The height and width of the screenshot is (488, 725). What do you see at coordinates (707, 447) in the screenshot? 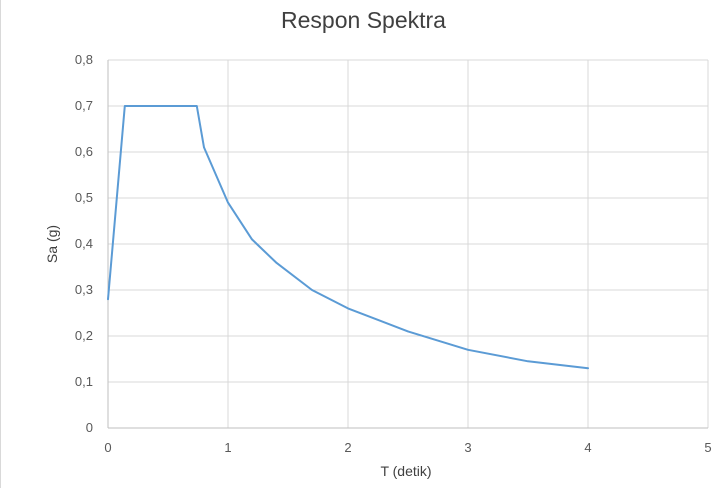
I see `x-tick-label: 5` at bounding box center [707, 447].